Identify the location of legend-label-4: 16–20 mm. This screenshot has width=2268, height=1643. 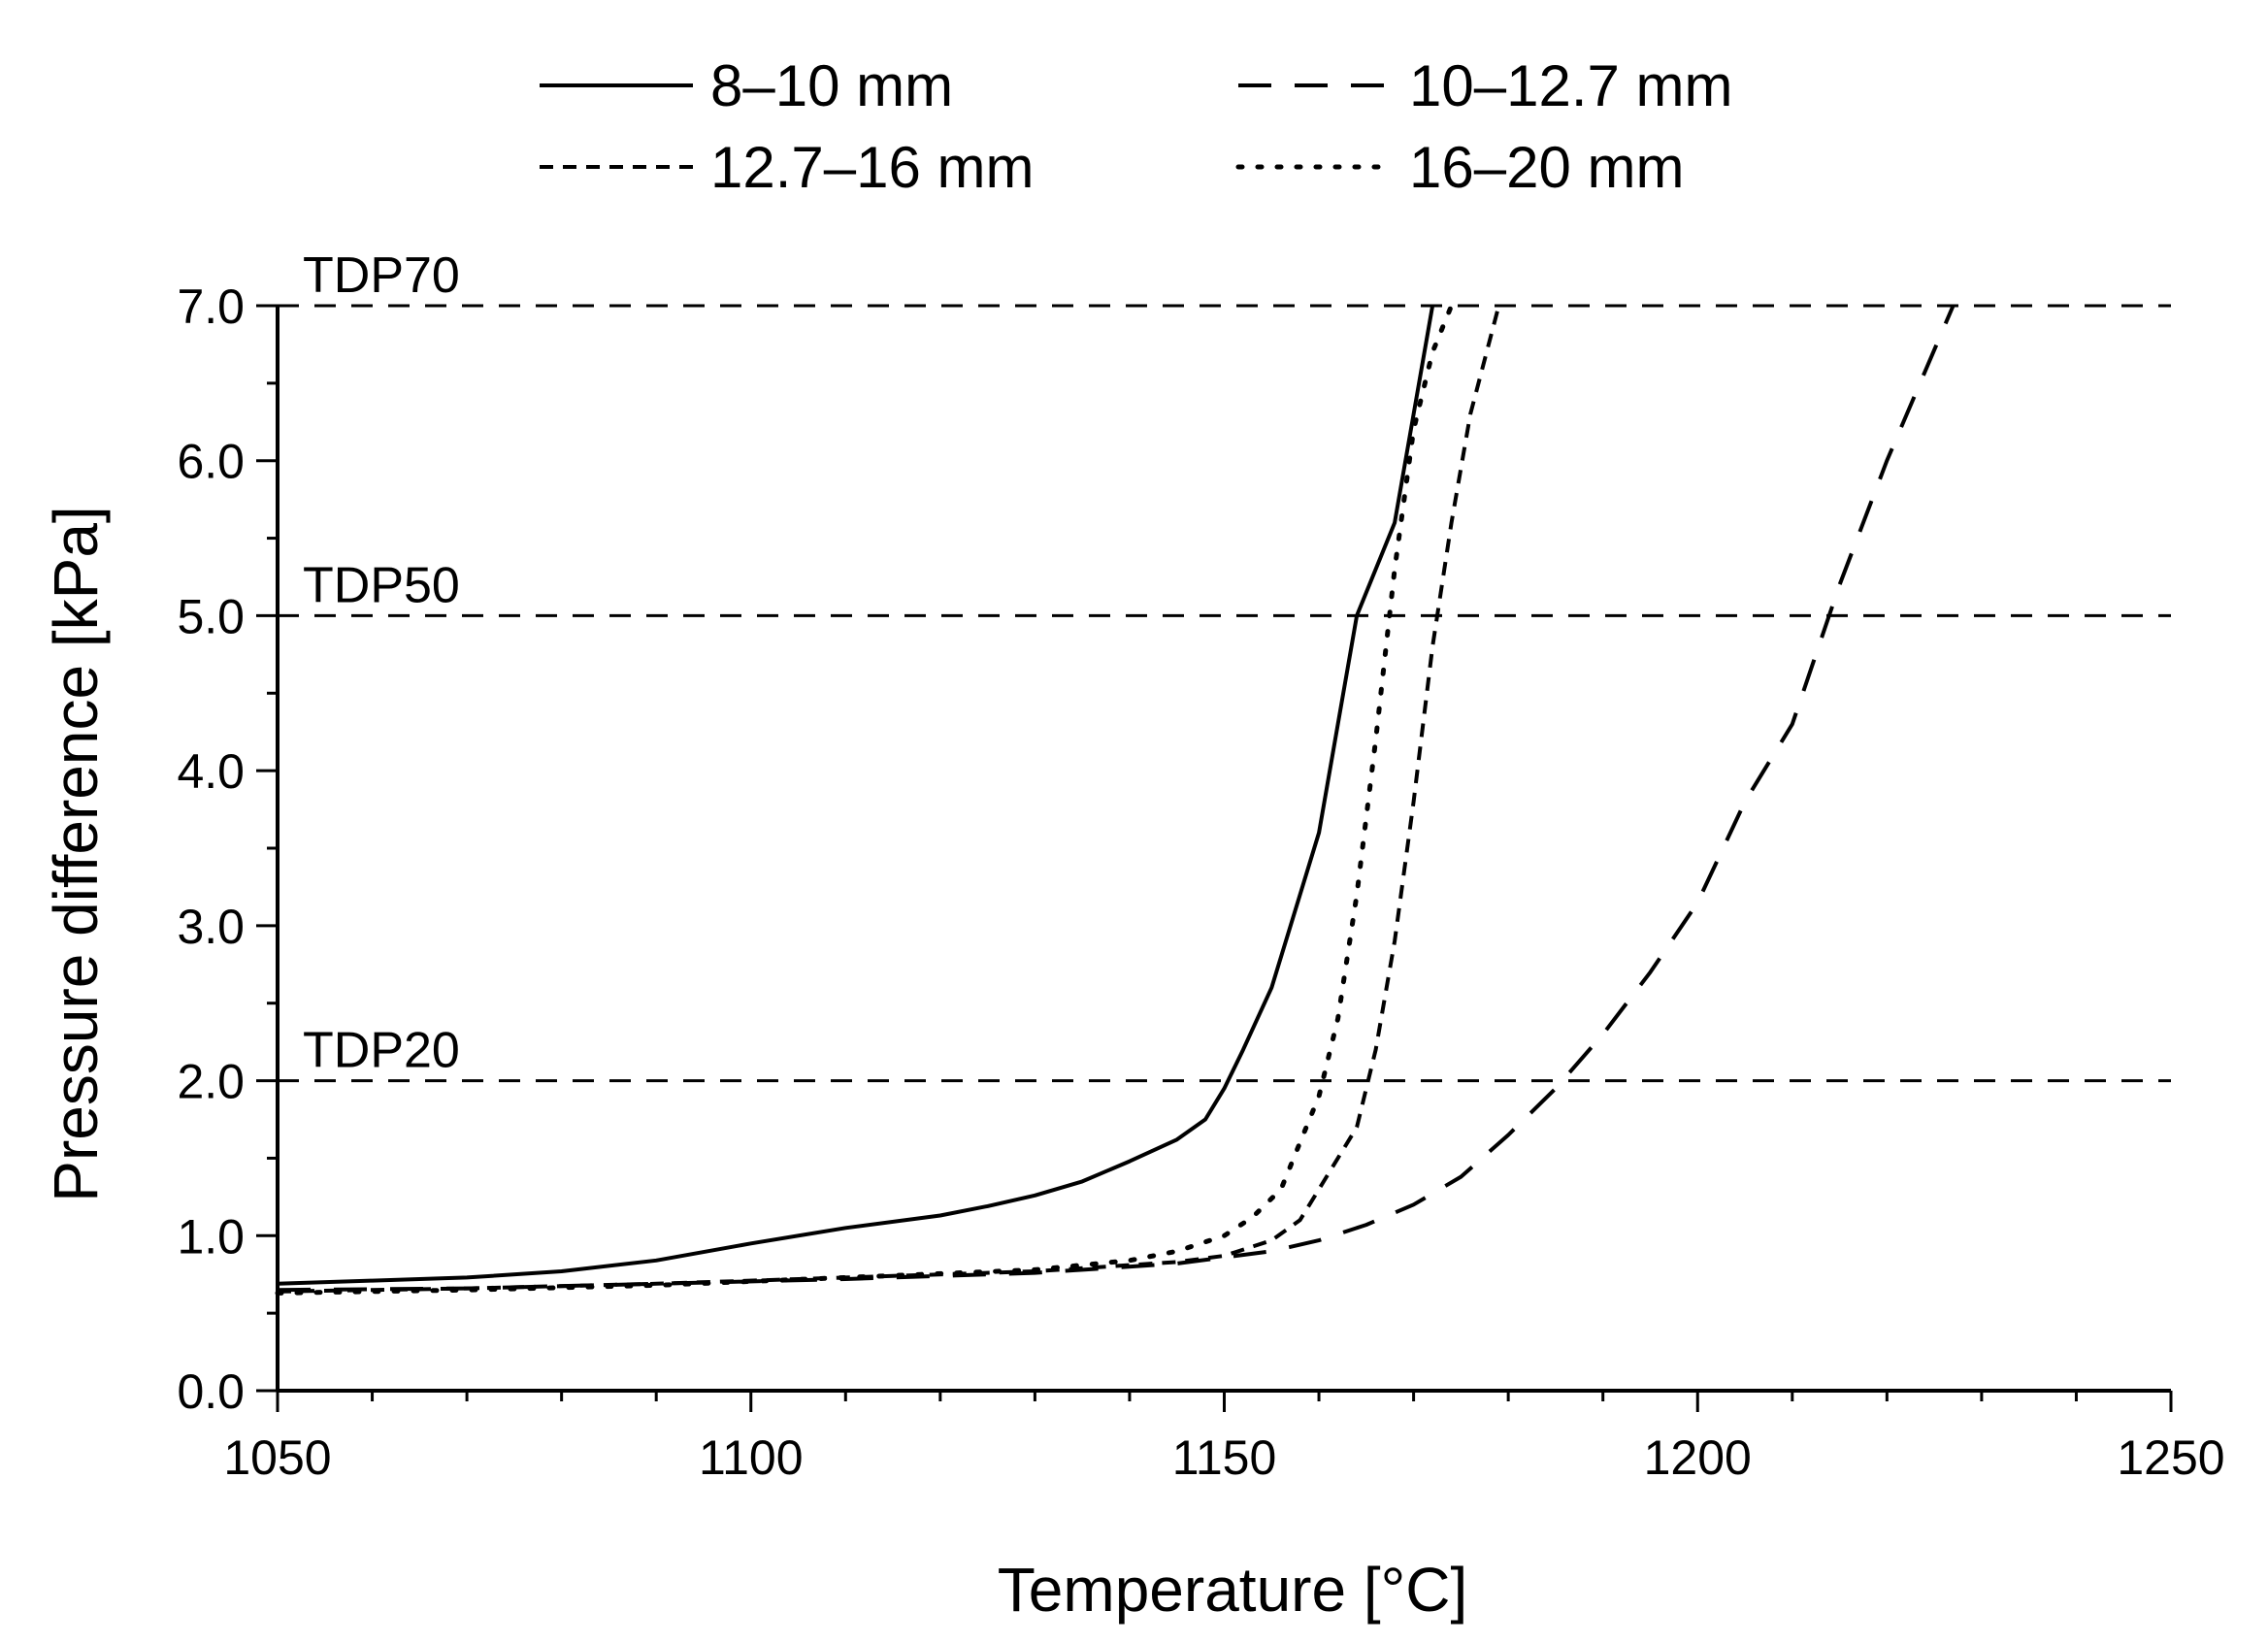
(1546, 167).